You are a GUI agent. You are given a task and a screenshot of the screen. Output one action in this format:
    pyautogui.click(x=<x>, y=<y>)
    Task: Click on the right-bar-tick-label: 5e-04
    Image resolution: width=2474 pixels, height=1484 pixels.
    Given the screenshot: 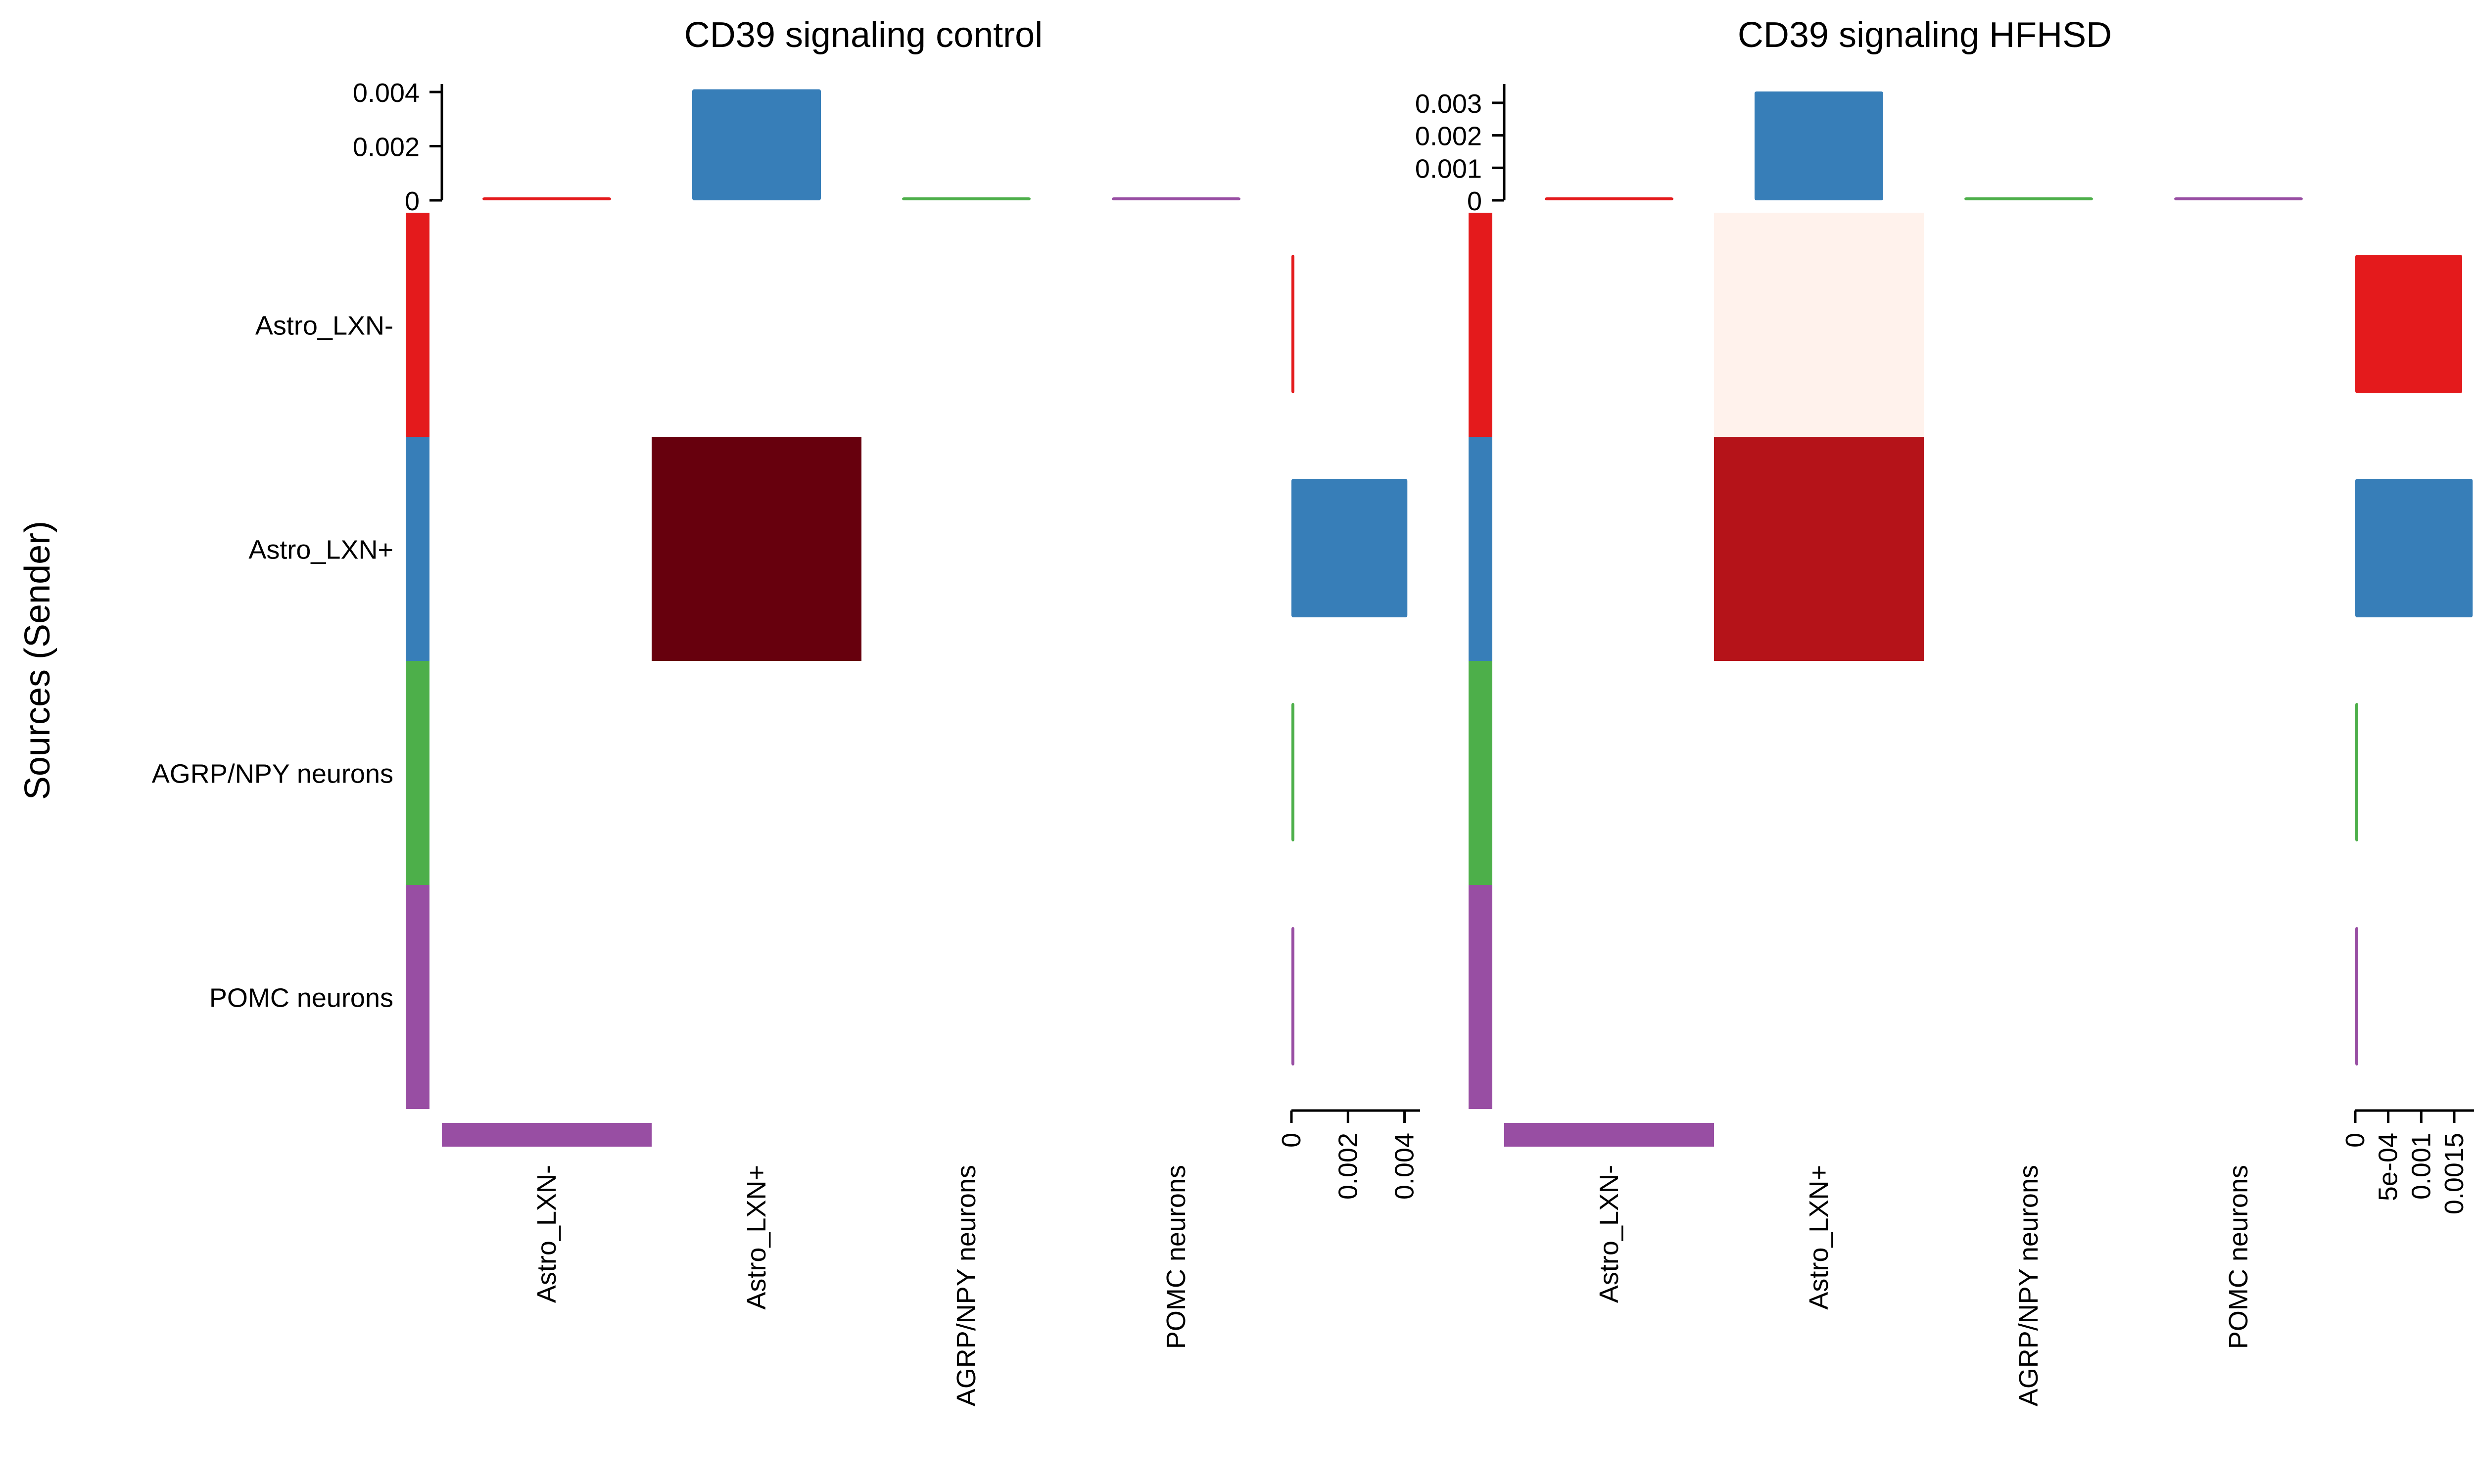 What is the action you would take?
    pyautogui.click(x=2389, y=1167)
    